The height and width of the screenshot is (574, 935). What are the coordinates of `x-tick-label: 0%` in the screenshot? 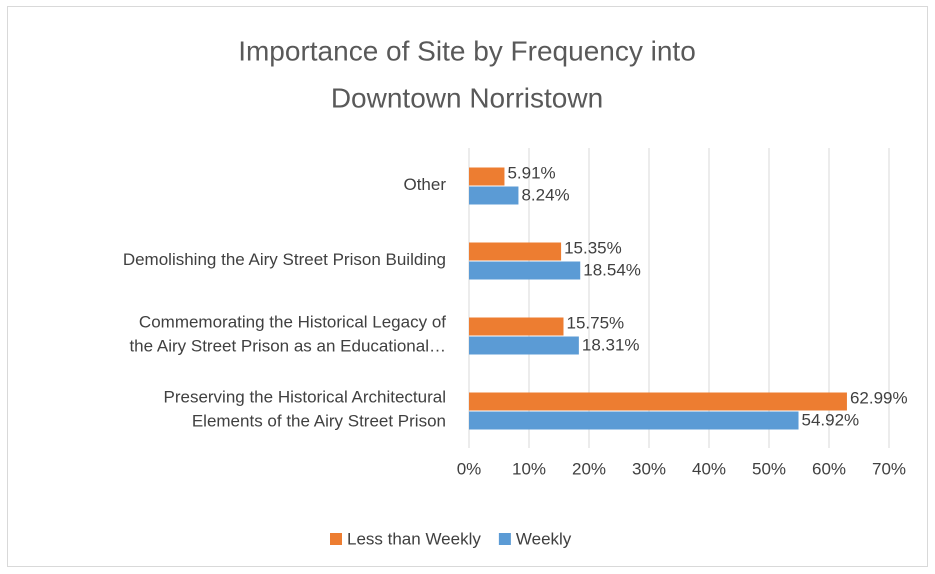 It's located at (469, 468).